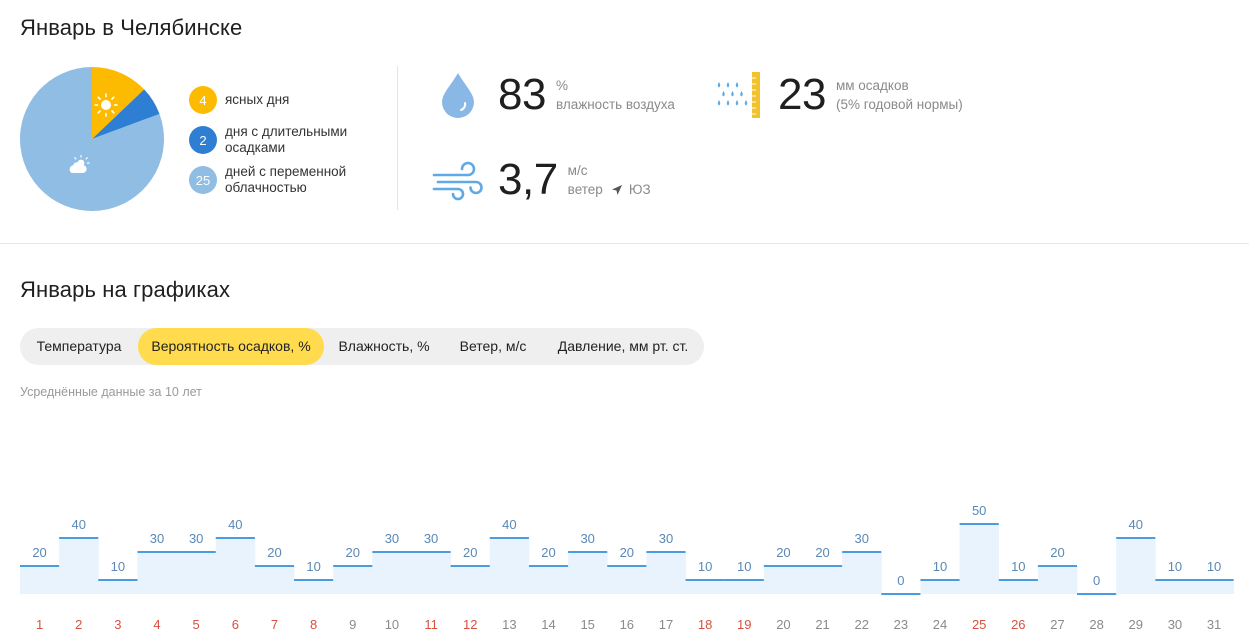 The image size is (1249, 644). What do you see at coordinates (384, 346) in the screenshot?
I see `tab-humidity: Влажность, %` at bounding box center [384, 346].